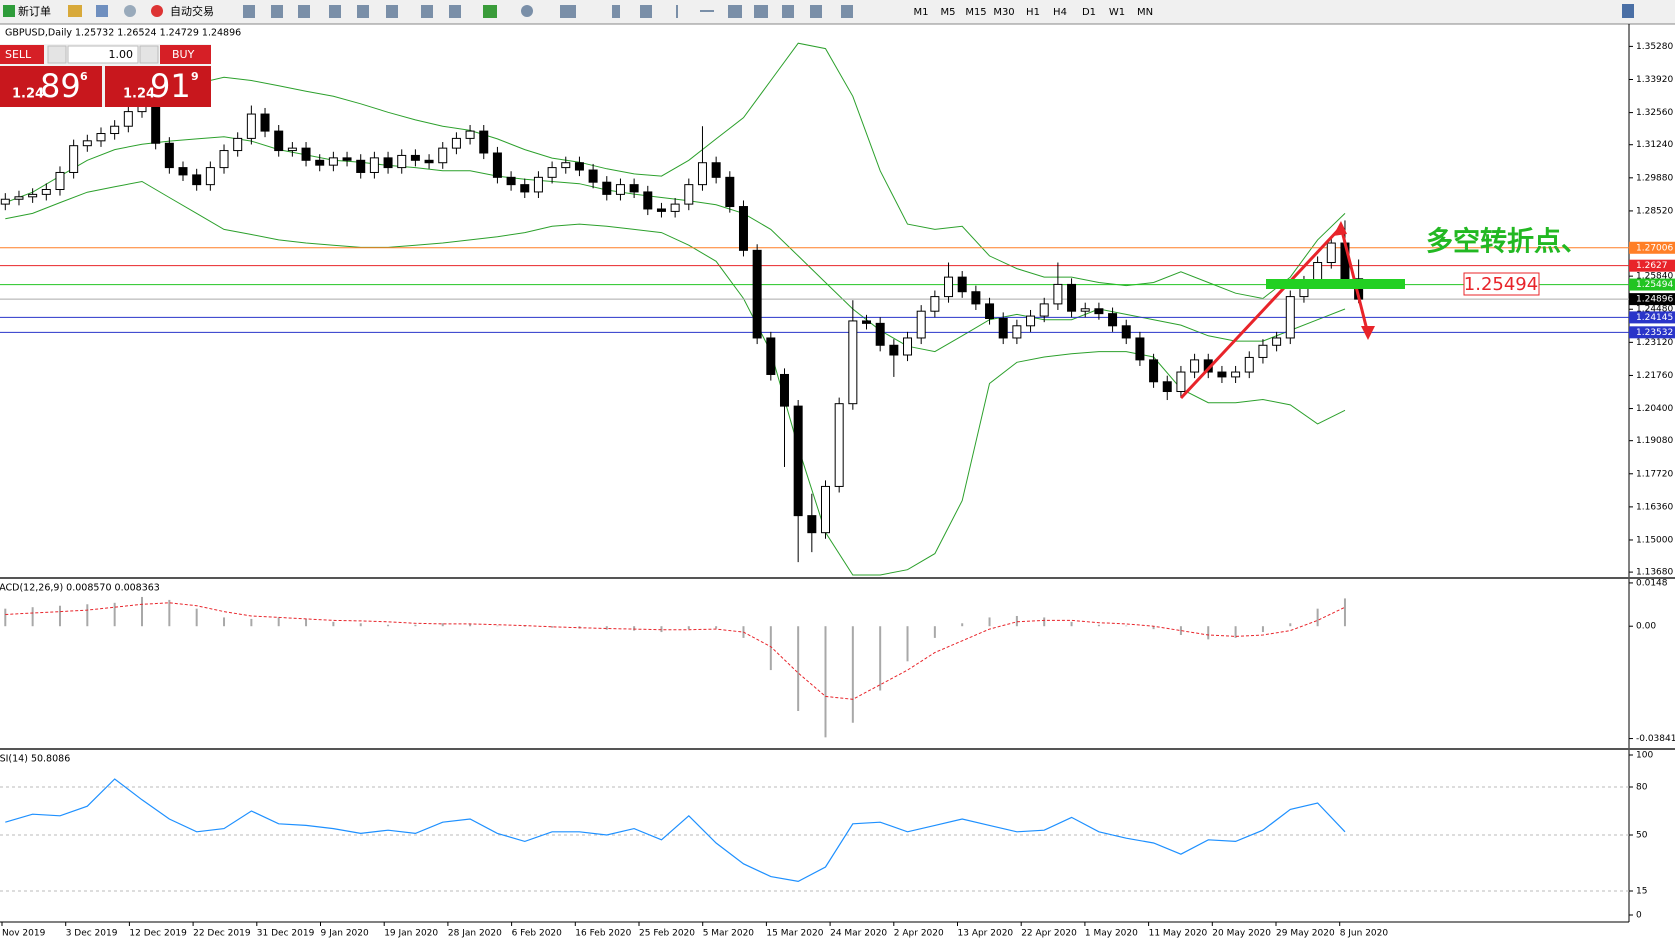  I want to click on y-tick-label: 1.17720, so click(1654, 474).